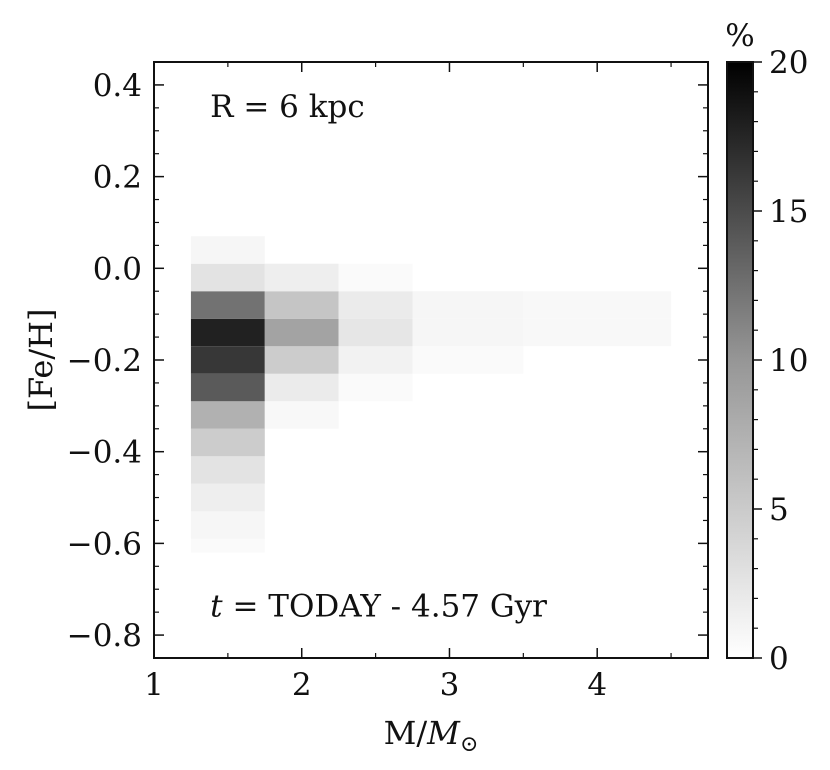 The height and width of the screenshot is (770, 830). What do you see at coordinates (779, 510) in the screenshot?
I see `colorbar-tick-label: 5` at bounding box center [779, 510].